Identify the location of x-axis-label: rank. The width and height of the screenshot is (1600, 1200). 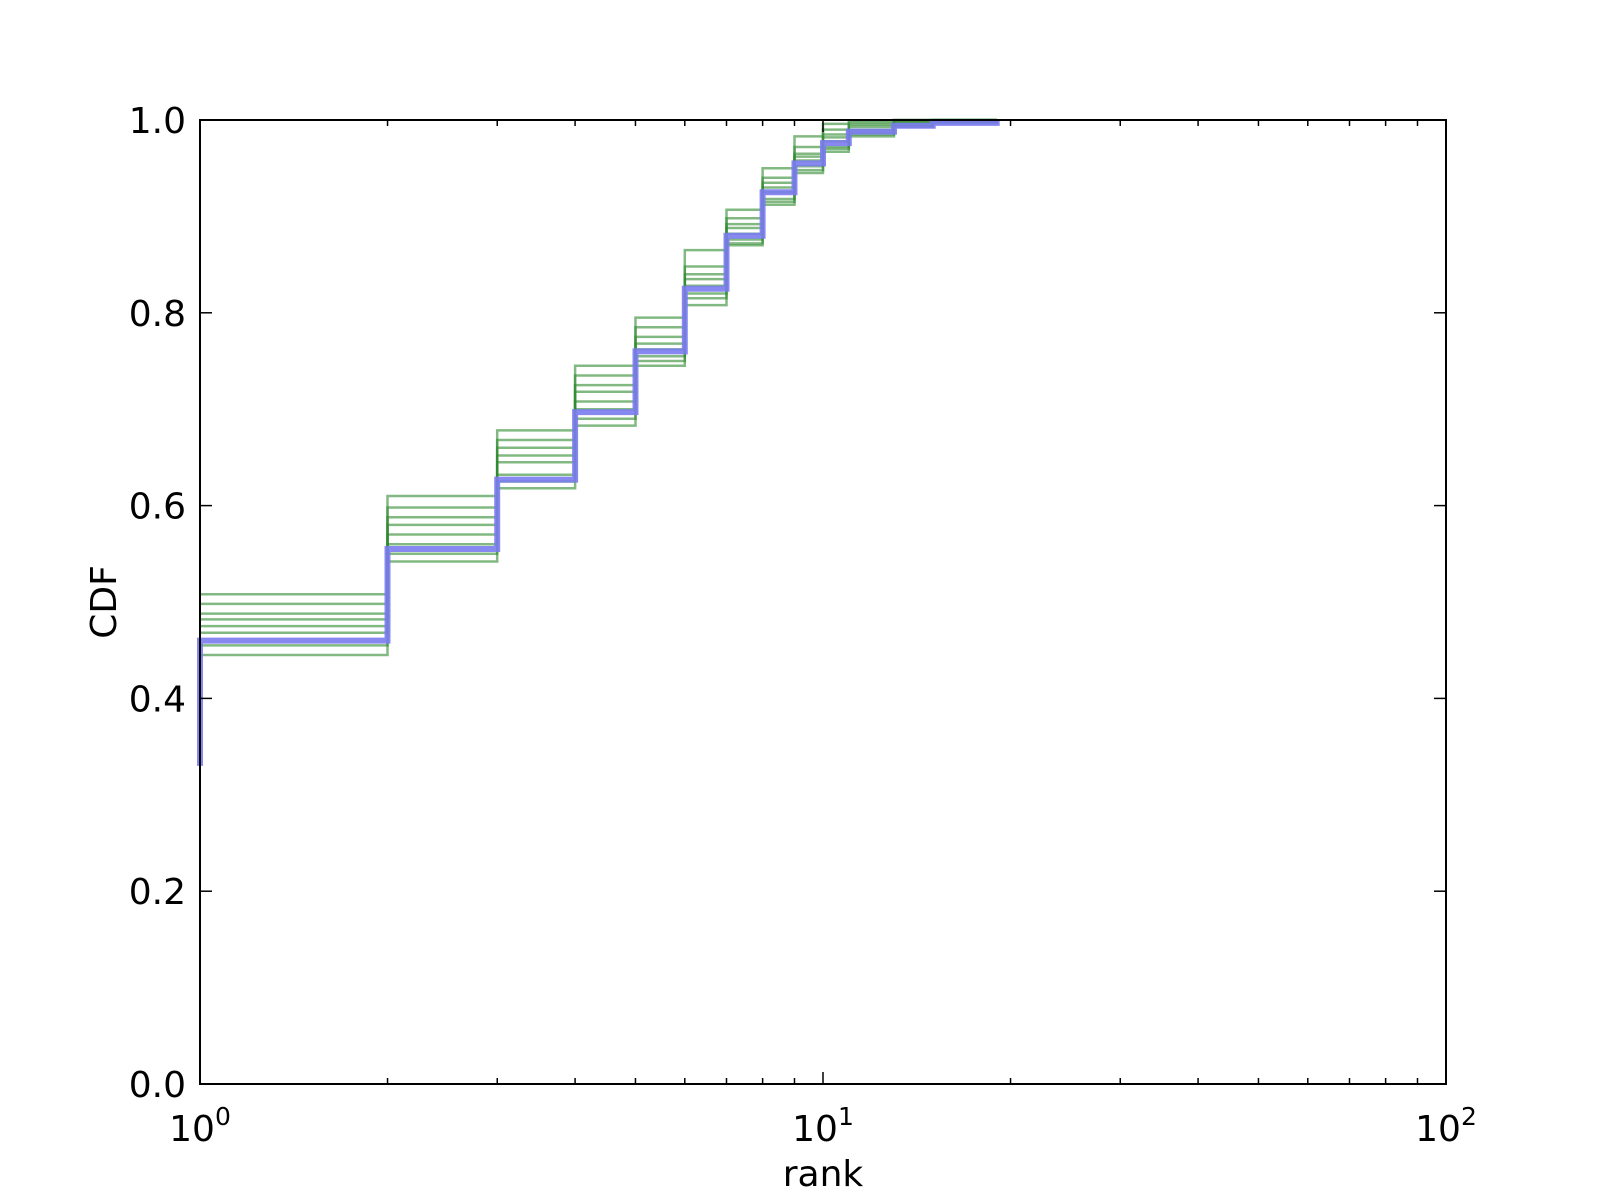
(823, 1174).